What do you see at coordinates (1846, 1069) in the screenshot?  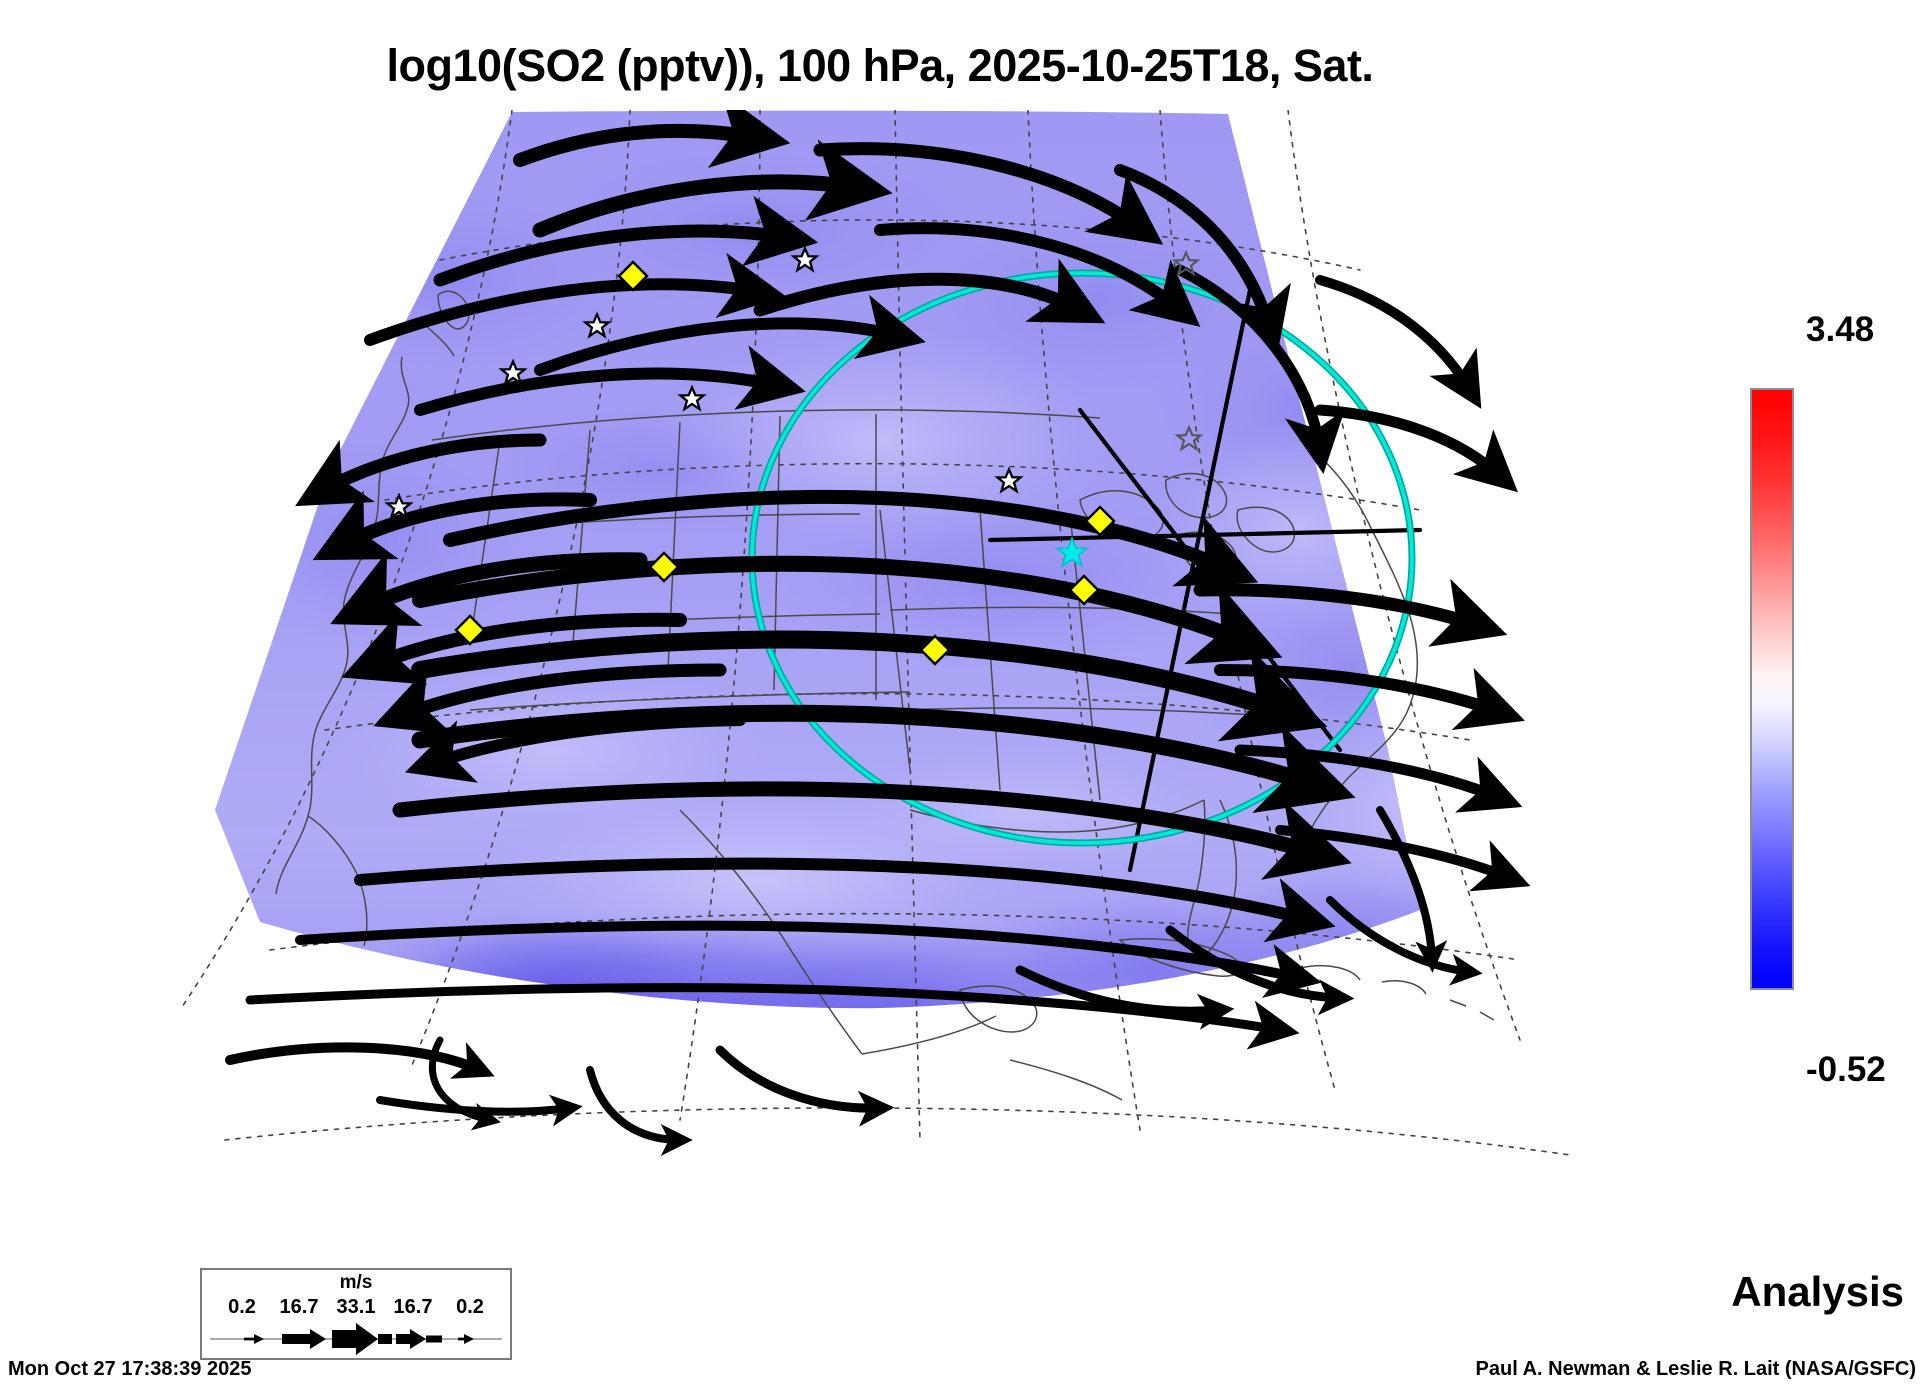 I see `colorbar-min-label: -0.52` at bounding box center [1846, 1069].